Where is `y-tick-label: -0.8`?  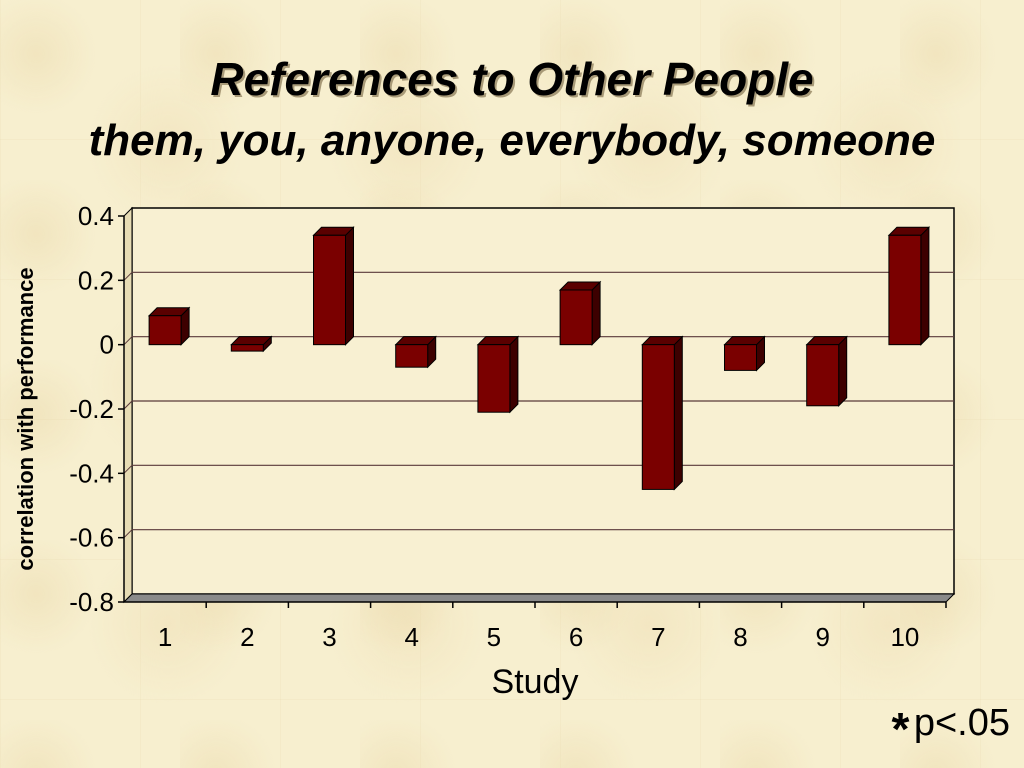 y-tick-label: -0.8 is located at coordinates (91, 602).